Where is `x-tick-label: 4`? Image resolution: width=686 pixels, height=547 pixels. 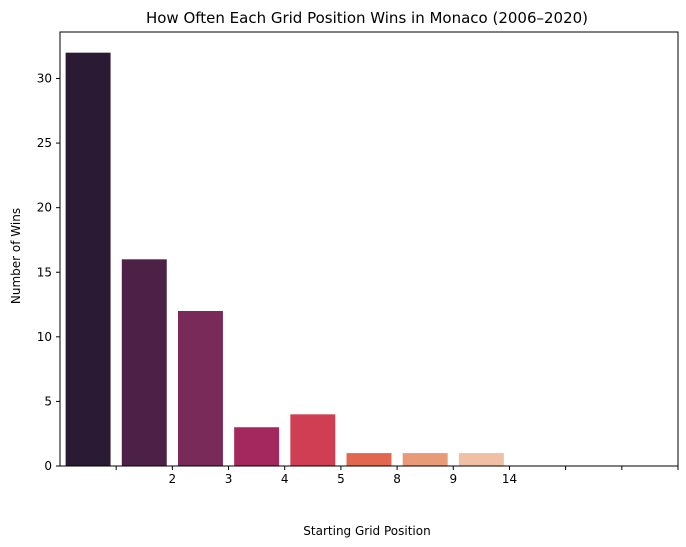
x-tick-label: 4 is located at coordinates (285, 479).